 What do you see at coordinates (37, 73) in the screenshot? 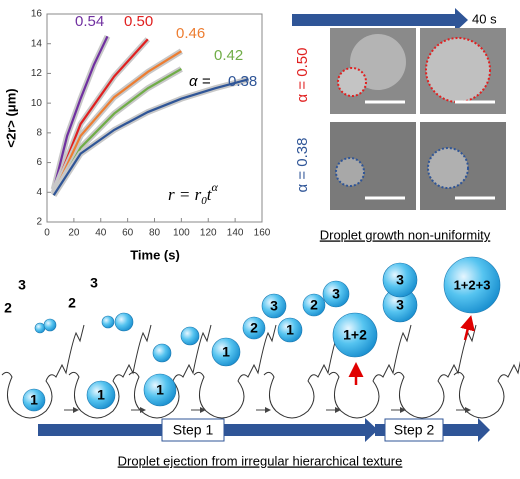
I see `y-tick-label: 12` at bounding box center [37, 73].